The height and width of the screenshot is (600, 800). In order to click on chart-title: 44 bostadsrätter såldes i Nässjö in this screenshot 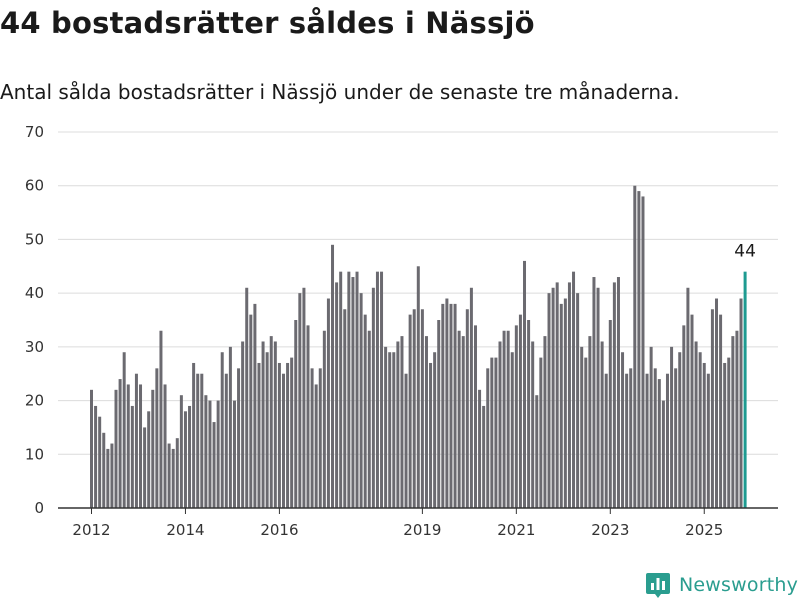, I will do `click(267, 23)`.